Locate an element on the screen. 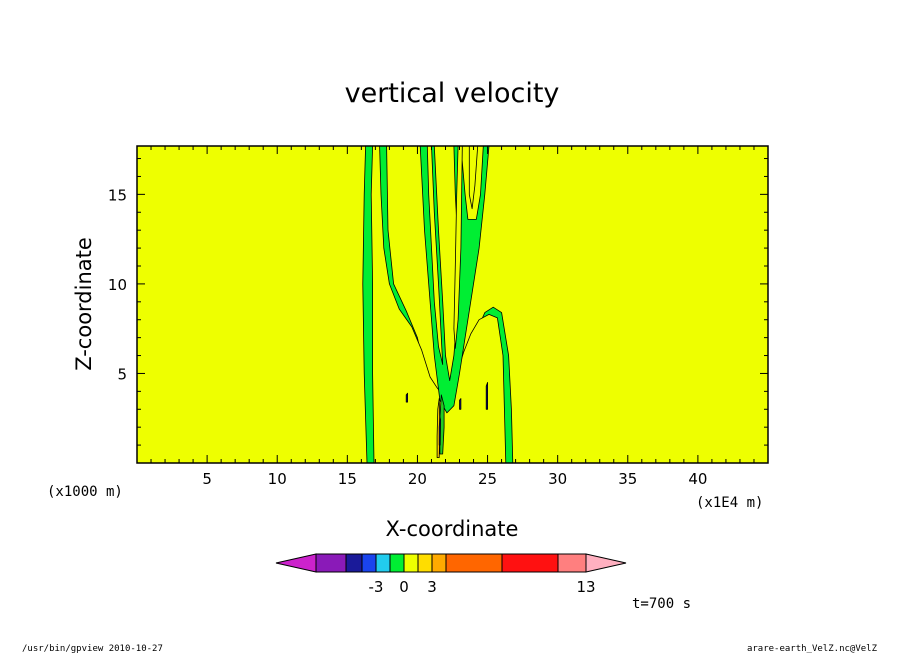  footer-left: /usr/bin/gpview 2010-10-27 is located at coordinates (92, 649).